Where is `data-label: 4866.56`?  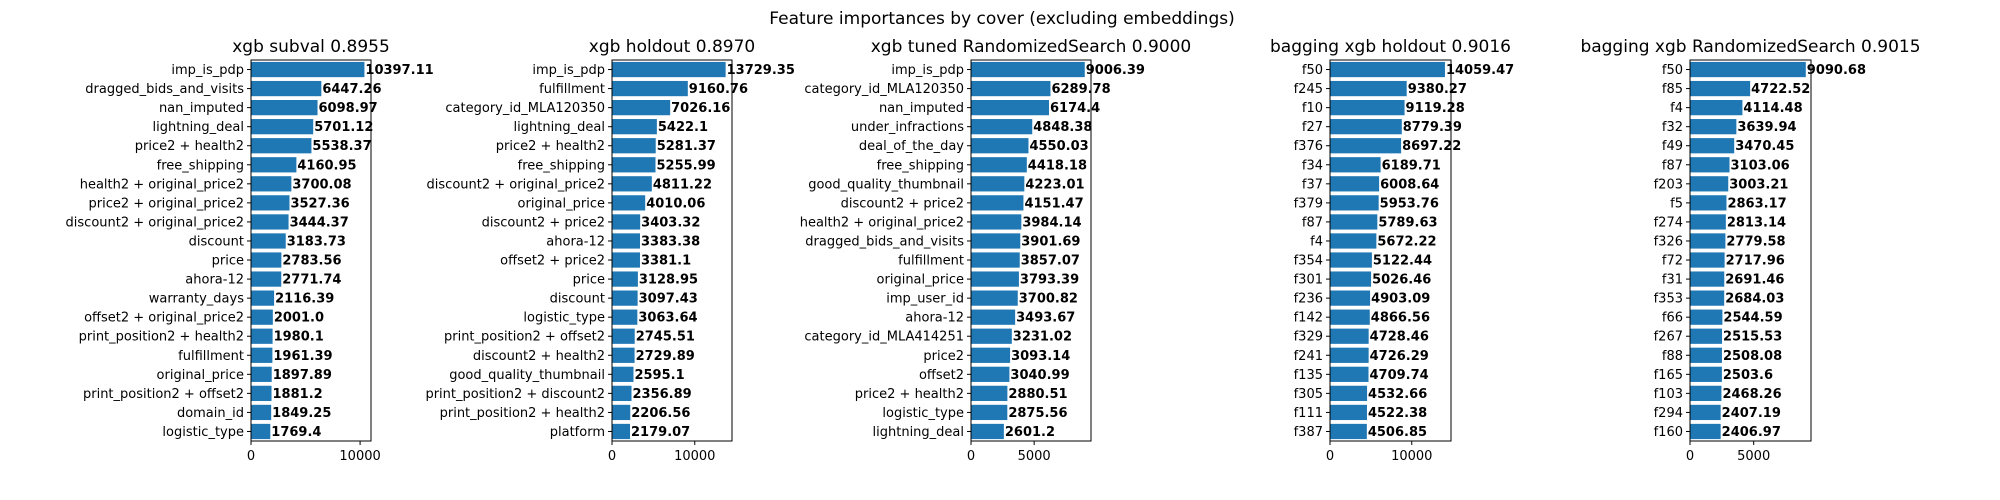 data-label: 4866.56 is located at coordinates (1400, 318).